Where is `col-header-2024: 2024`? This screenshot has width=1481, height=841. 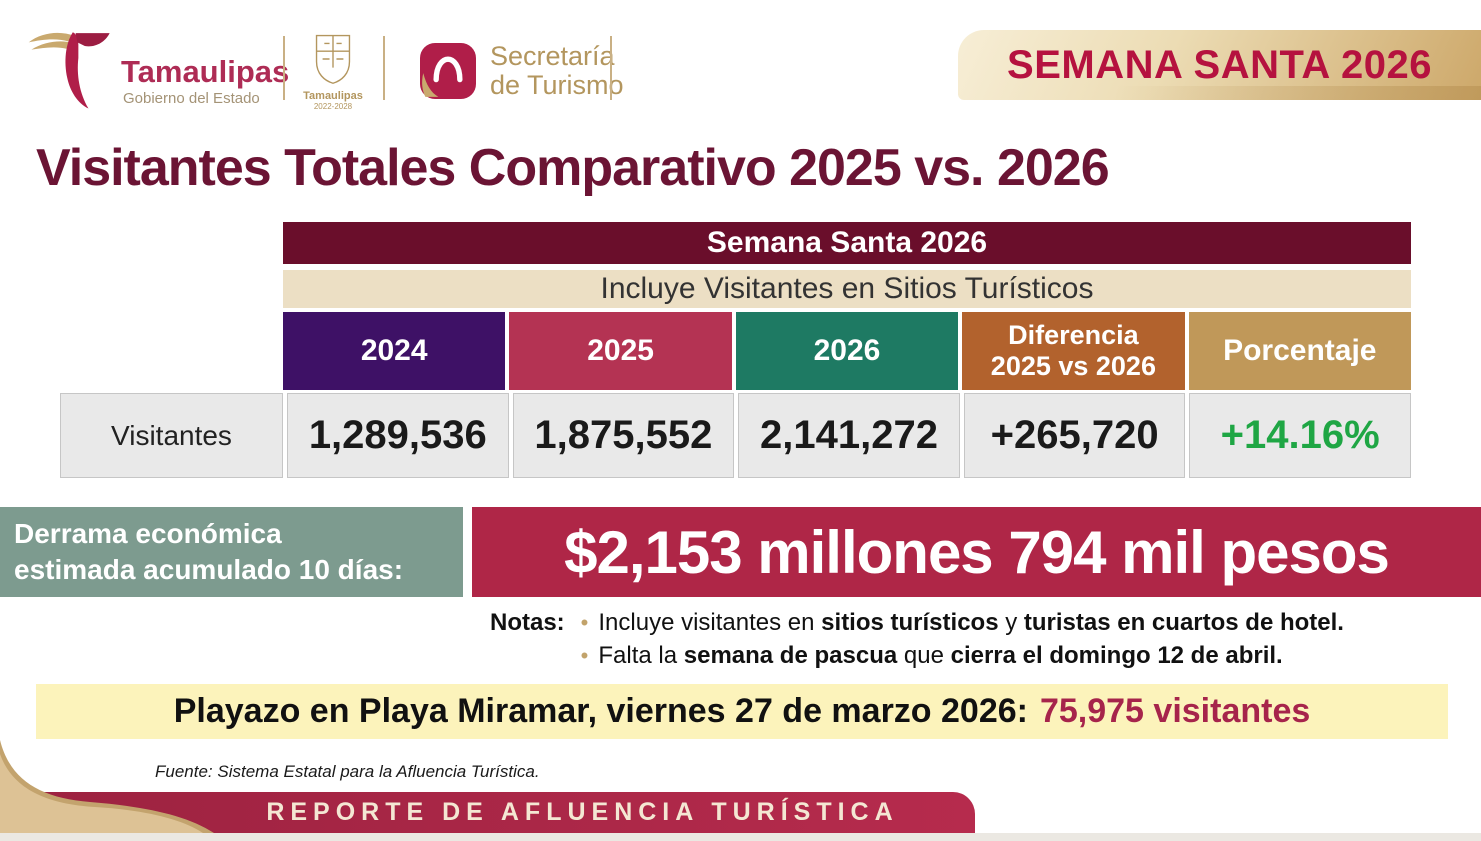 col-header-2024: 2024 is located at coordinates (394, 351).